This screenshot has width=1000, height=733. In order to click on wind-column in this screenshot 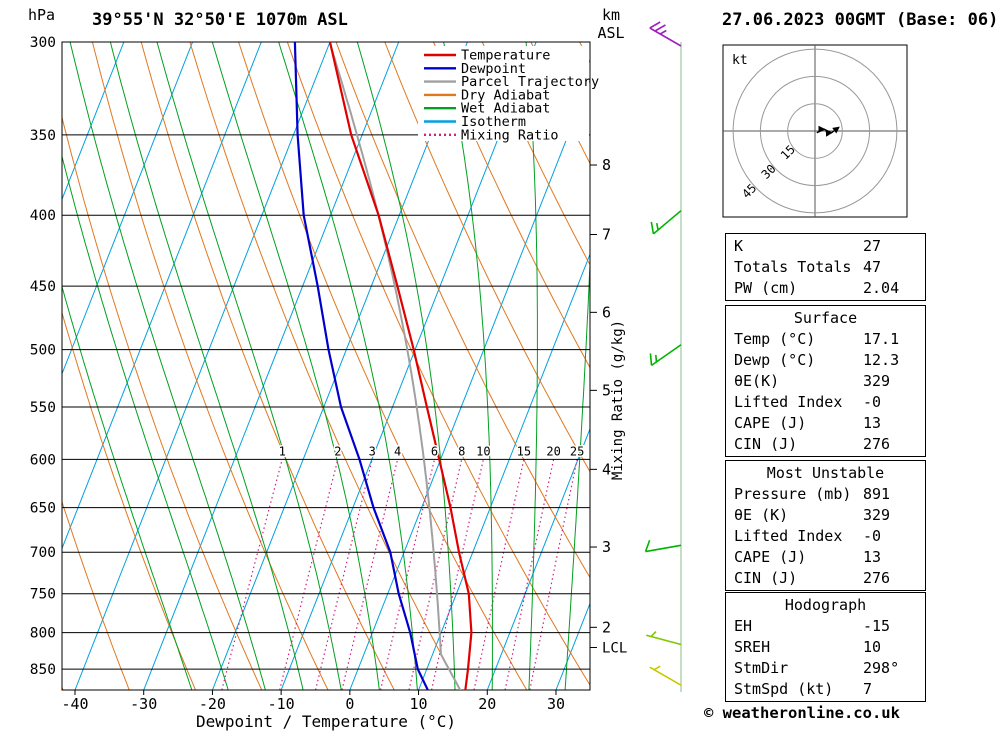, I will do `click(663, 356)`.